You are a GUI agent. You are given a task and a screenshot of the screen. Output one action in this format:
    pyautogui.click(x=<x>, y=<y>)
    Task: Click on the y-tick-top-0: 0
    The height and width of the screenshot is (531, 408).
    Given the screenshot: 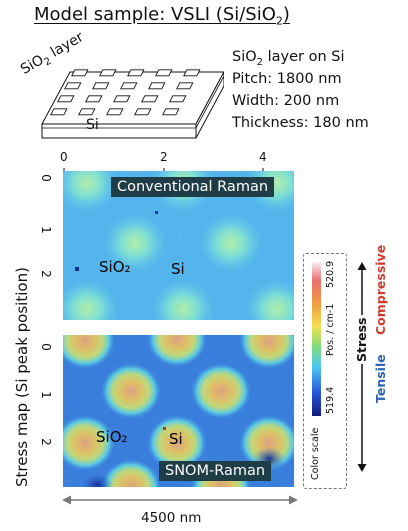 What is the action you would take?
    pyautogui.click(x=45, y=178)
    